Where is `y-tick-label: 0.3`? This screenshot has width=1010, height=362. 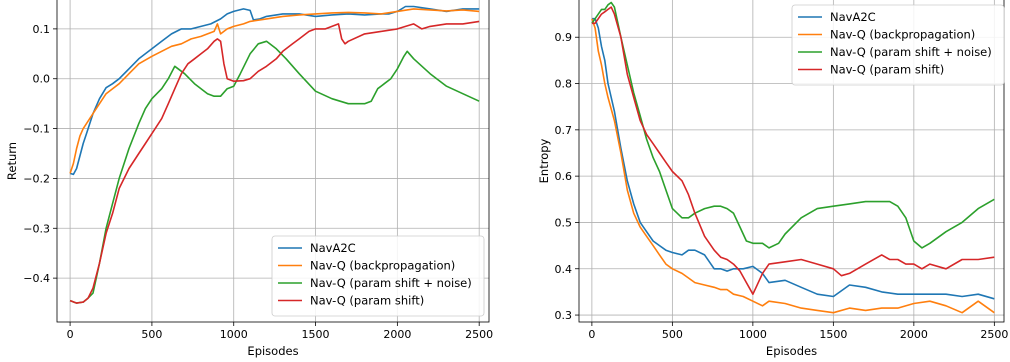 y-tick-label: 0.3 is located at coordinates (564, 315).